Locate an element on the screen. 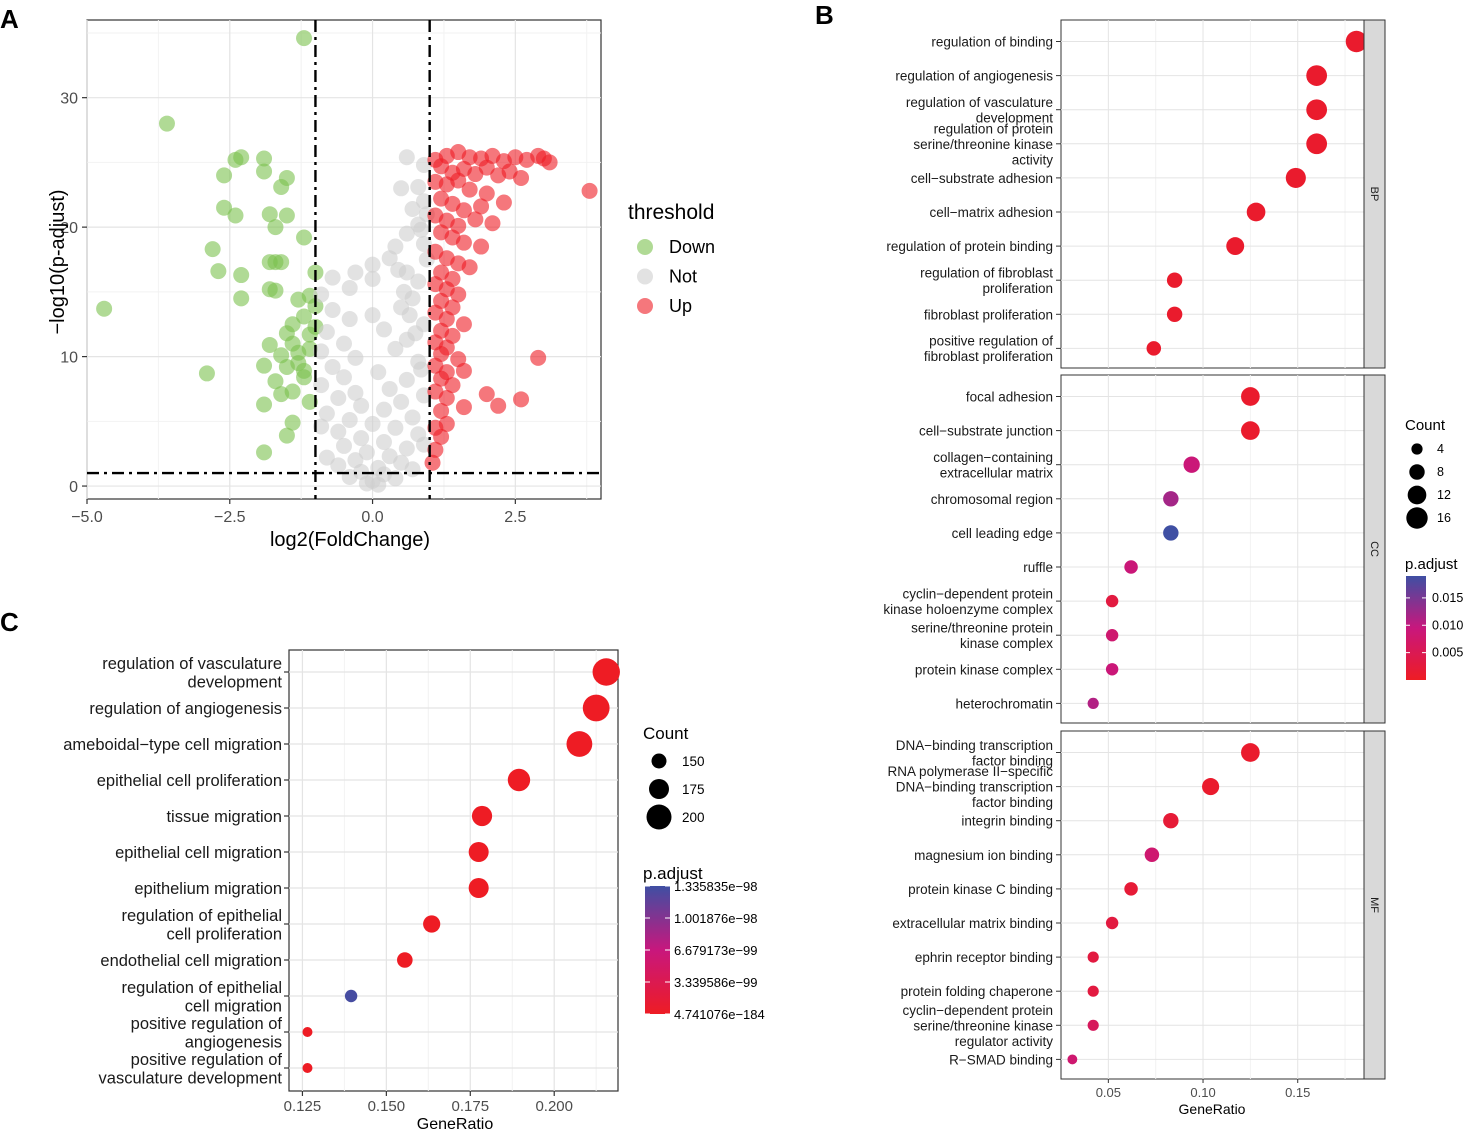 The image size is (1463, 1131). term-label: protein kinase C binding is located at coordinates (980, 889).